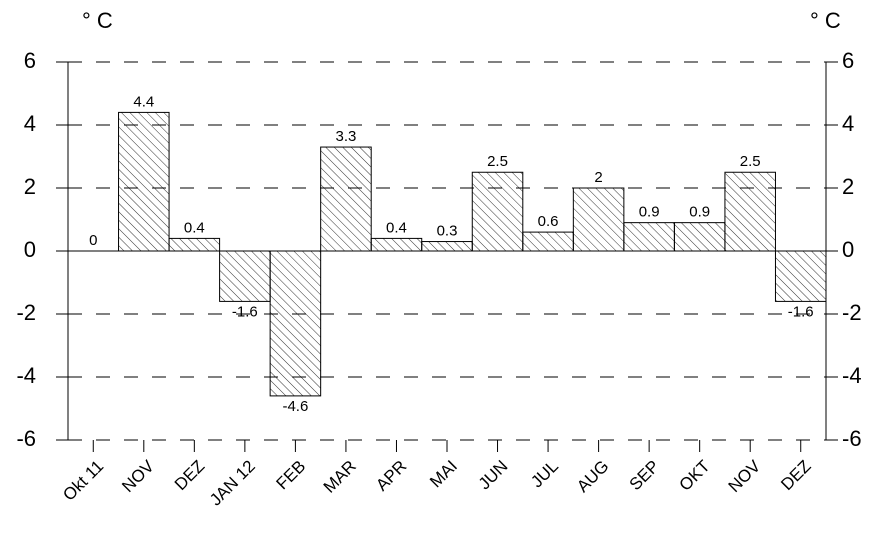 The height and width of the screenshot is (534, 886). I want to click on y-tick-label: 0, so click(30, 249).